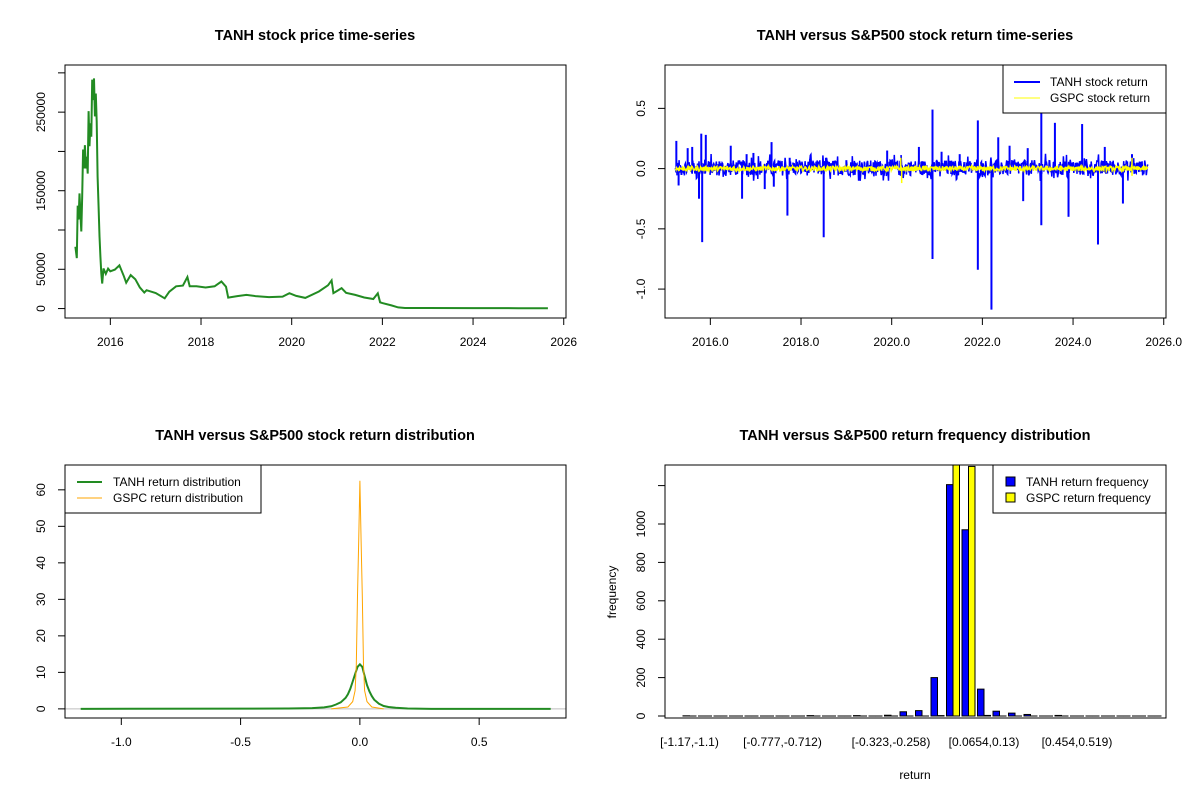  I want to click on y-tick-label: -1.0, so click(641, 288).